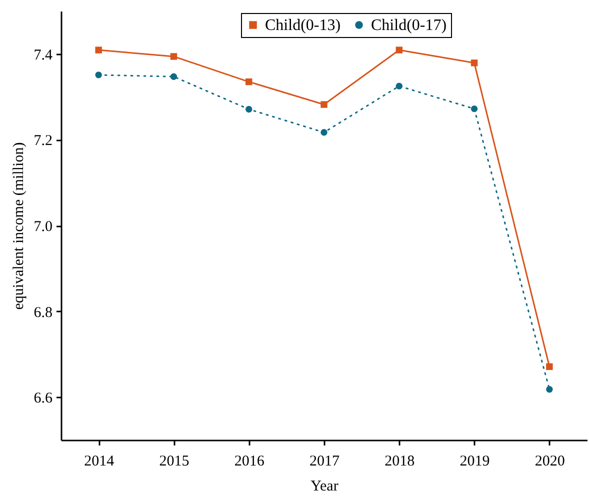 Image resolution: width=589 pixels, height=499 pixels. Describe the element at coordinates (43, 312) in the screenshot. I see `y-tick-label: 6.8` at that location.